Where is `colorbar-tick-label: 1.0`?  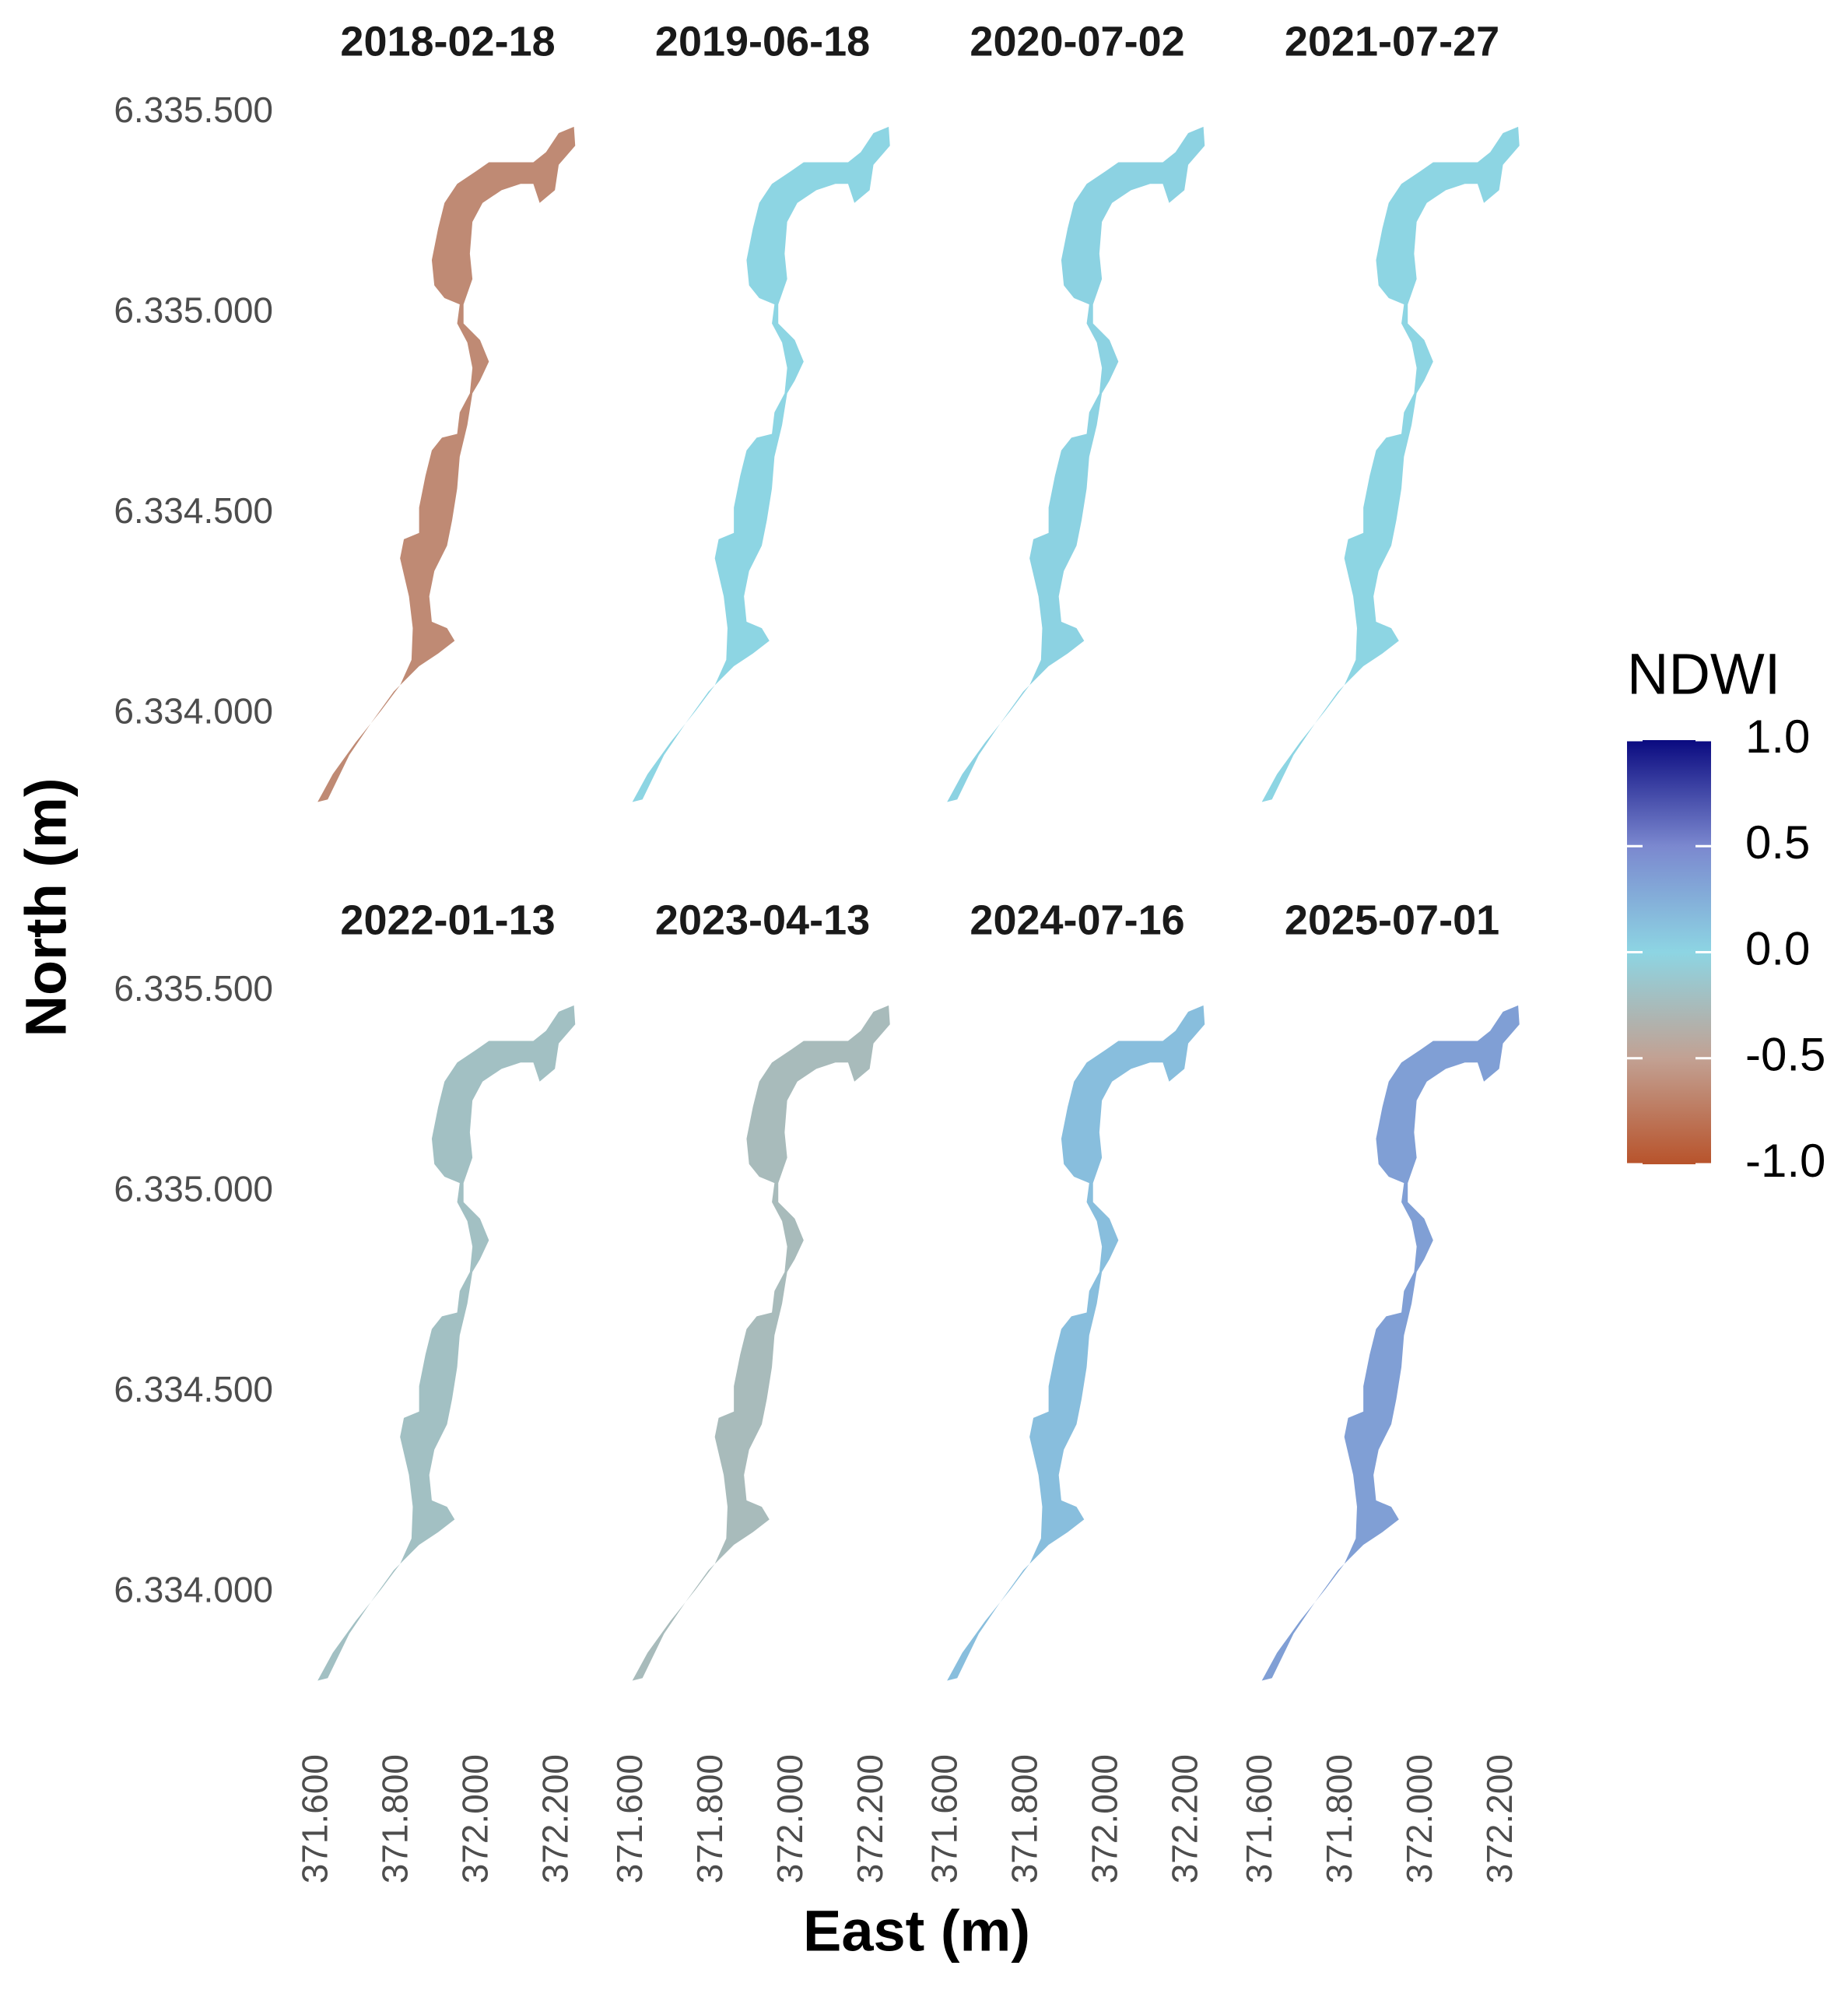
colorbar-tick-label: 1.0 is located at coordinates (1778, 737).